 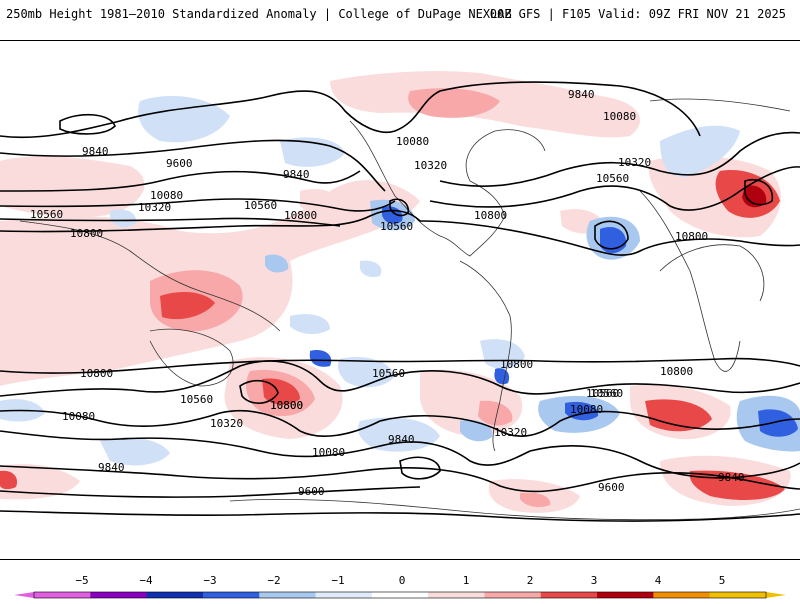 What do you see at coordinates (146, 580) in the screenshot?
I see `colorbar-tick-label: −4` at bounding box center [146, 580].